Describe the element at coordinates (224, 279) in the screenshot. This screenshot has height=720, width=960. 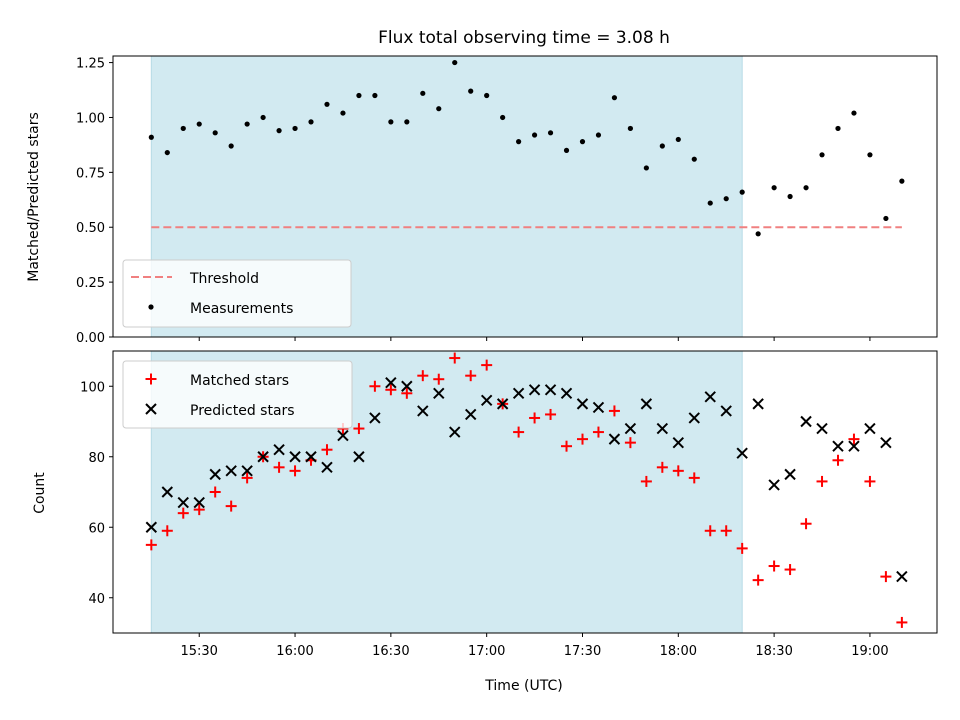
I see `legend-threshold-label: Threshold` at that location.